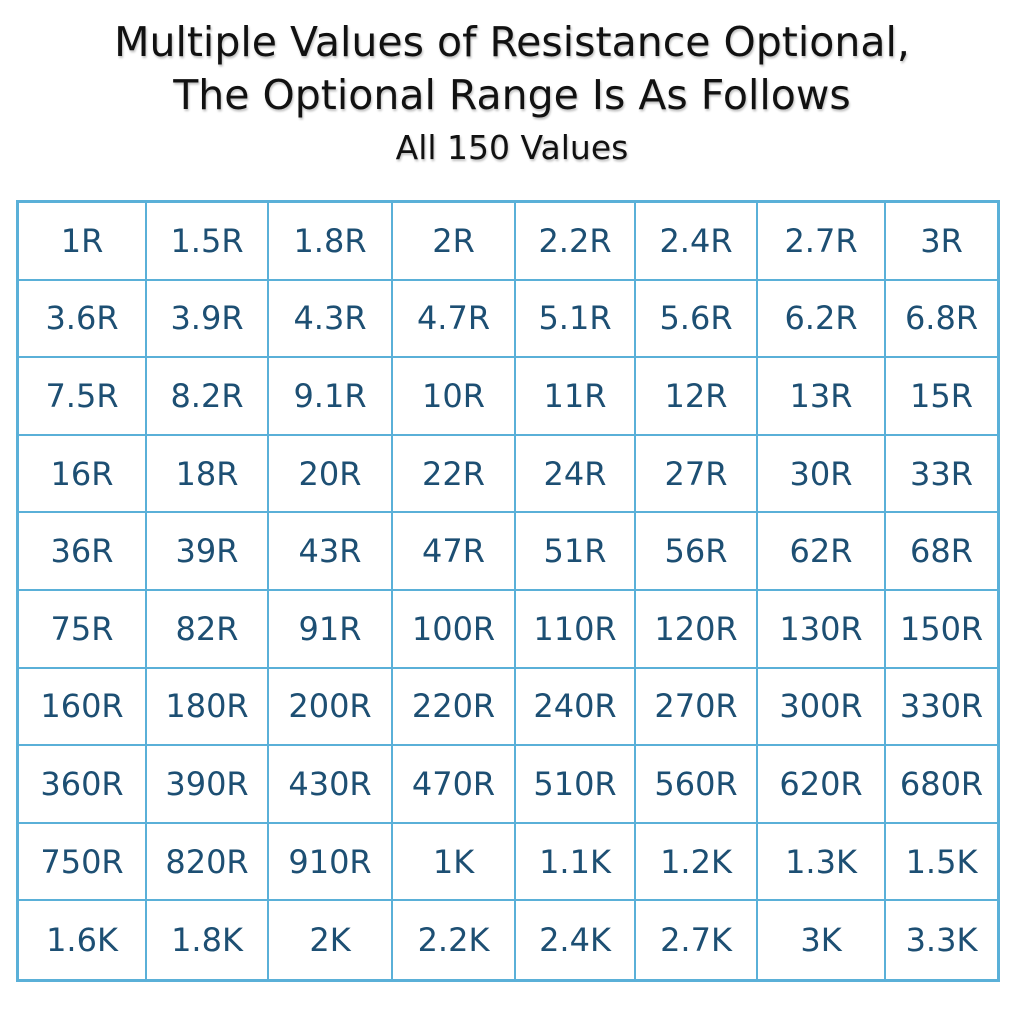 The image size is (1024, 1024). Describe the element at coordinates (331, 474) in the screenshot. I see `table-cell: 20R` at that location.